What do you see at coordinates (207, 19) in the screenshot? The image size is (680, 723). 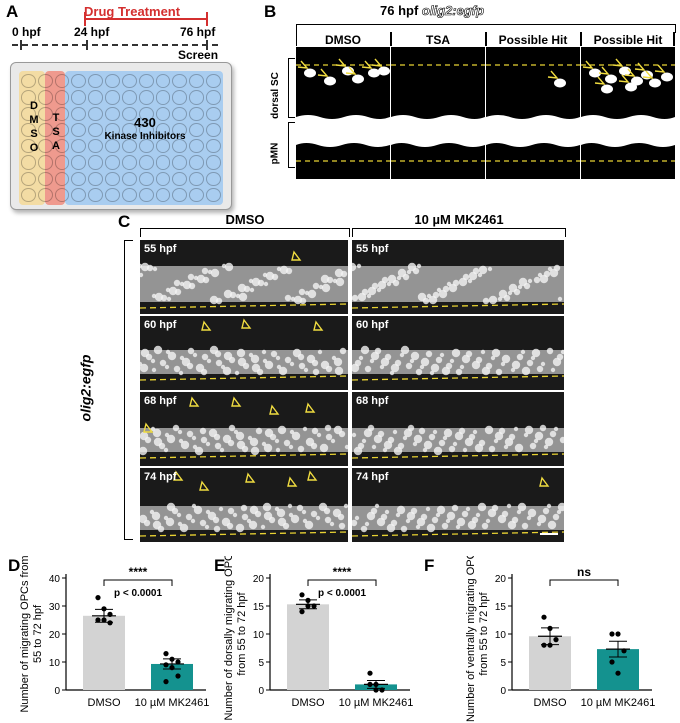 I see `treatment-bar-end` at bounding box center [207, 19].